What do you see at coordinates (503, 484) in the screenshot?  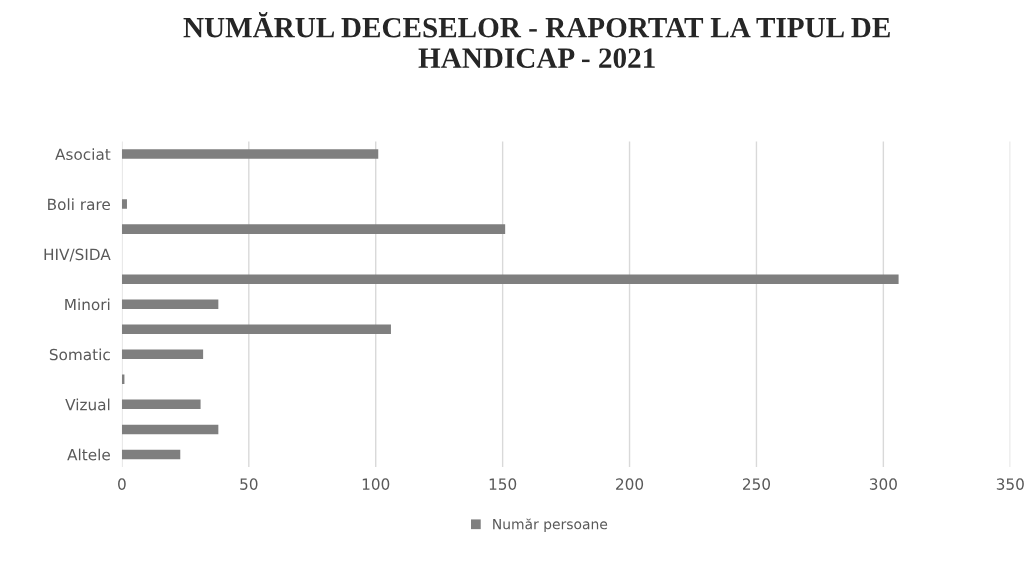 I see `x-tick-label: 150` at bounding box center [503, 484].